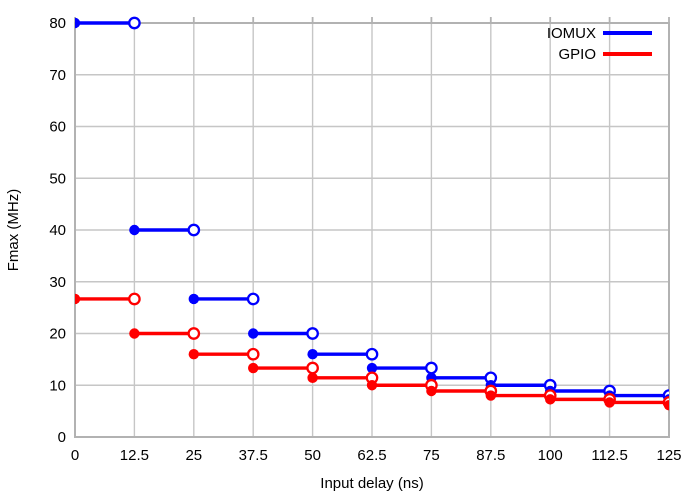 Image resolution: width=700 pixels, height=500 pixels. Describe the element at coordinates (57, 230) in the screenshot. I see `y-tick-label-4: 40` at that location.